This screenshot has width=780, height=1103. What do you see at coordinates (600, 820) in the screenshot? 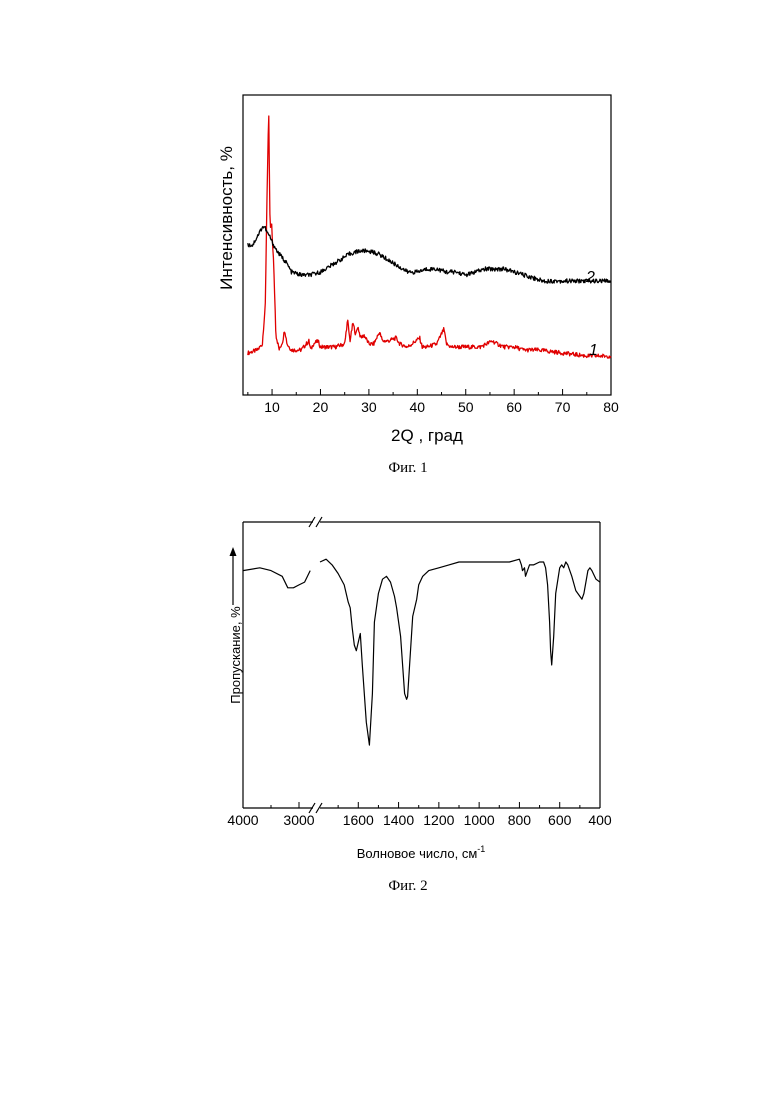
I see `fig2-x-tick-label: 400` at bounding box center [600, 820].